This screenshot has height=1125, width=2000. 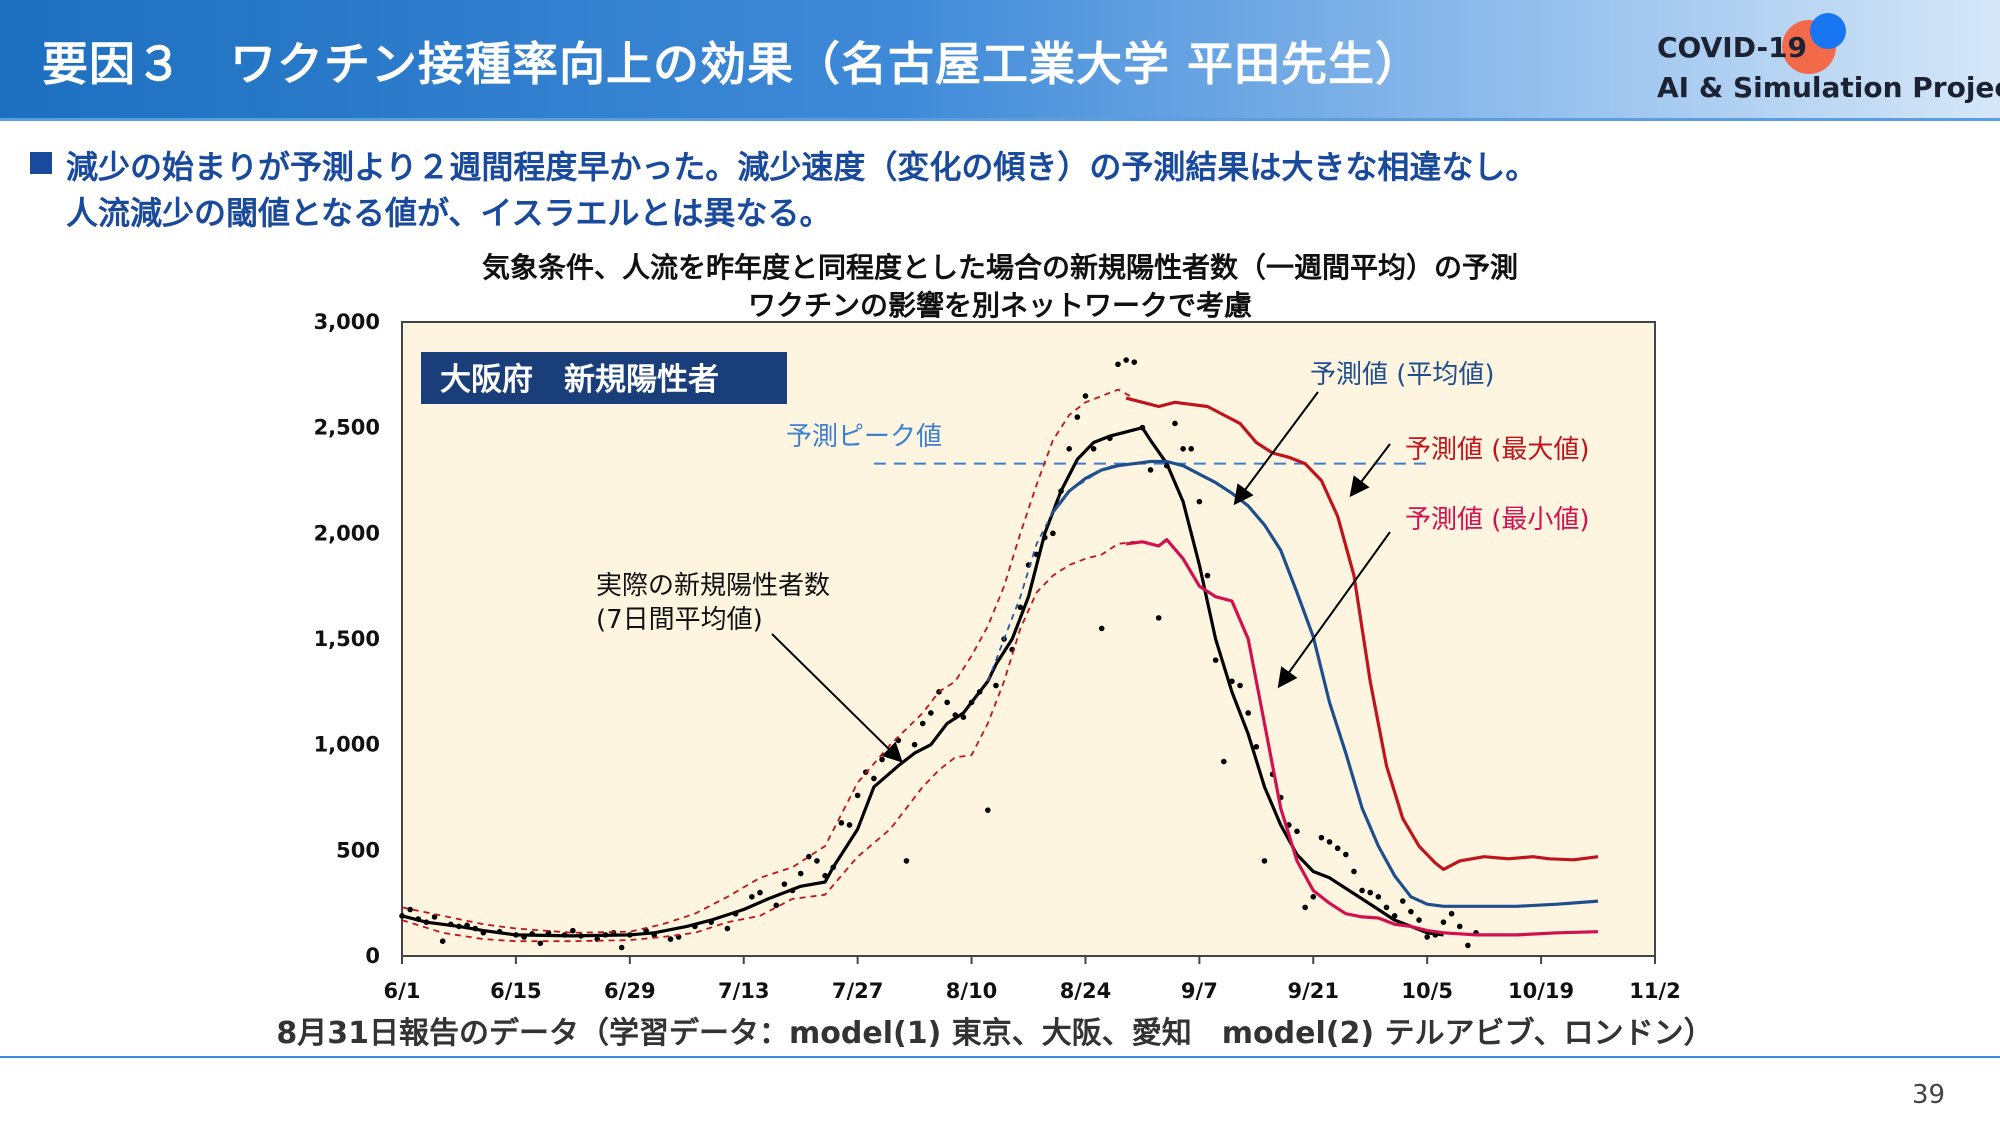 What do you see at coordinates (864, 437) in the screenshot?
I see `peak-annotation: 予測ピーク値` at bounding box center [864, 437].